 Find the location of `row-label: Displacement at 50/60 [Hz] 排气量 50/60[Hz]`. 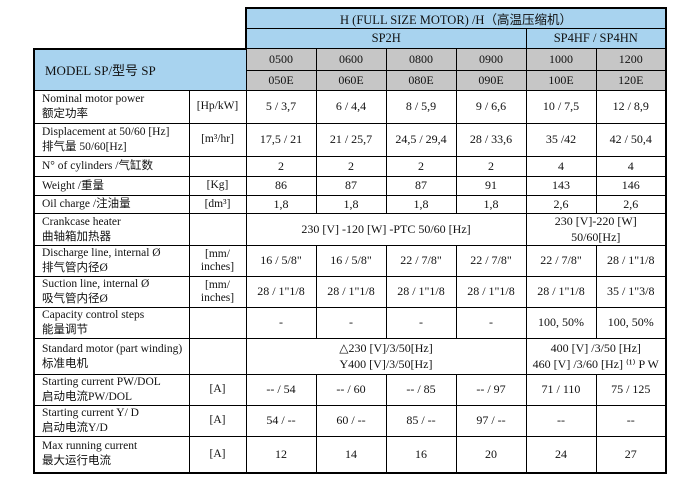

row-label: Displacement at 50/60 [Hz] 排气量 50/60[Hz] is located at coordinates (111, 140).